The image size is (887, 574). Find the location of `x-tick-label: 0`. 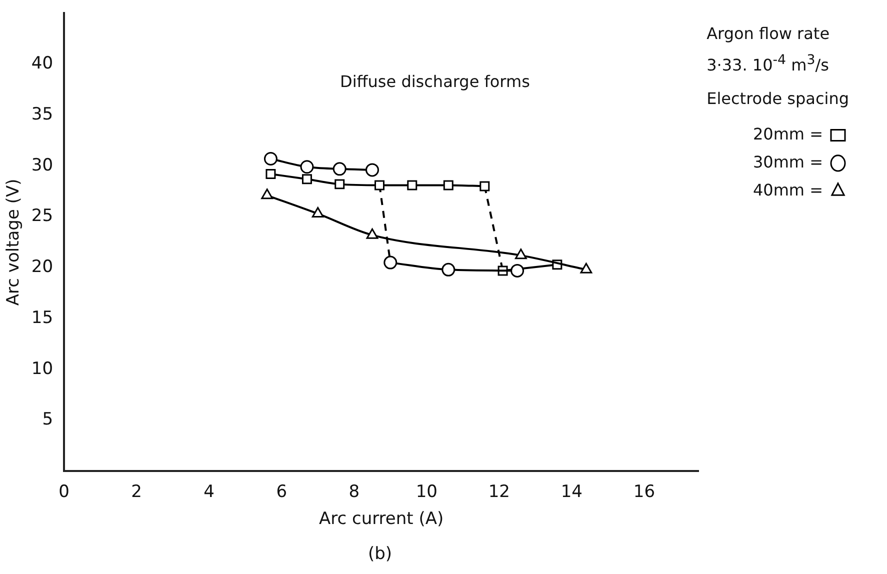

x-tick-label: 0 is located at coordinates (64, 492).